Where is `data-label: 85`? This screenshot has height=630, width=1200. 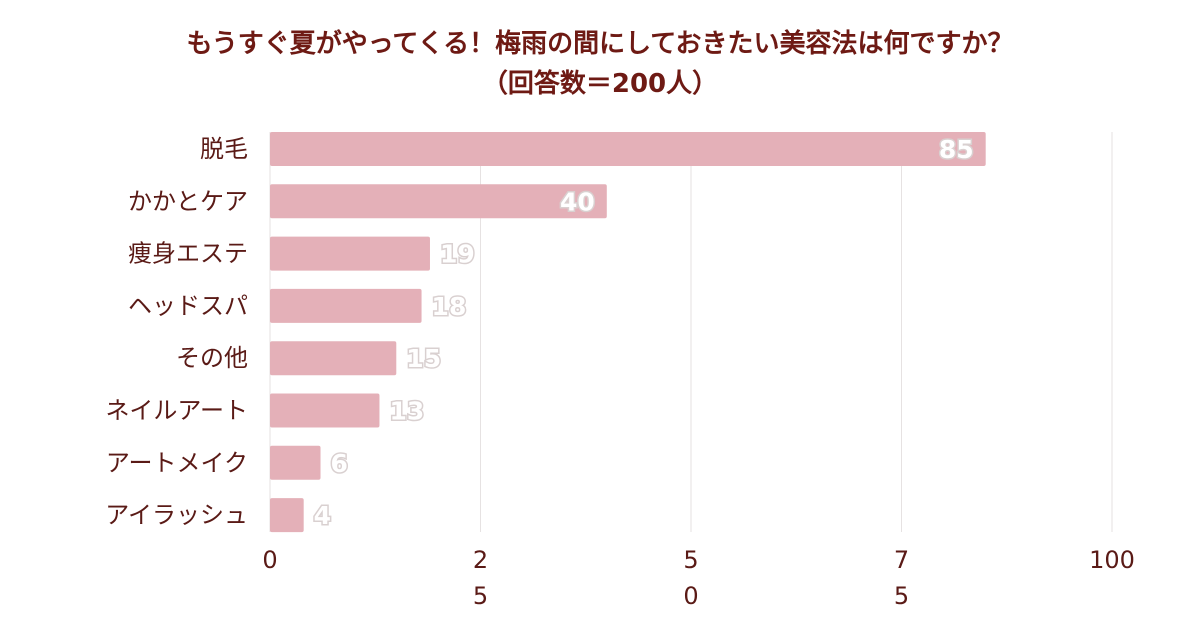
data-label: 85 is located at coordinates (956, 149).